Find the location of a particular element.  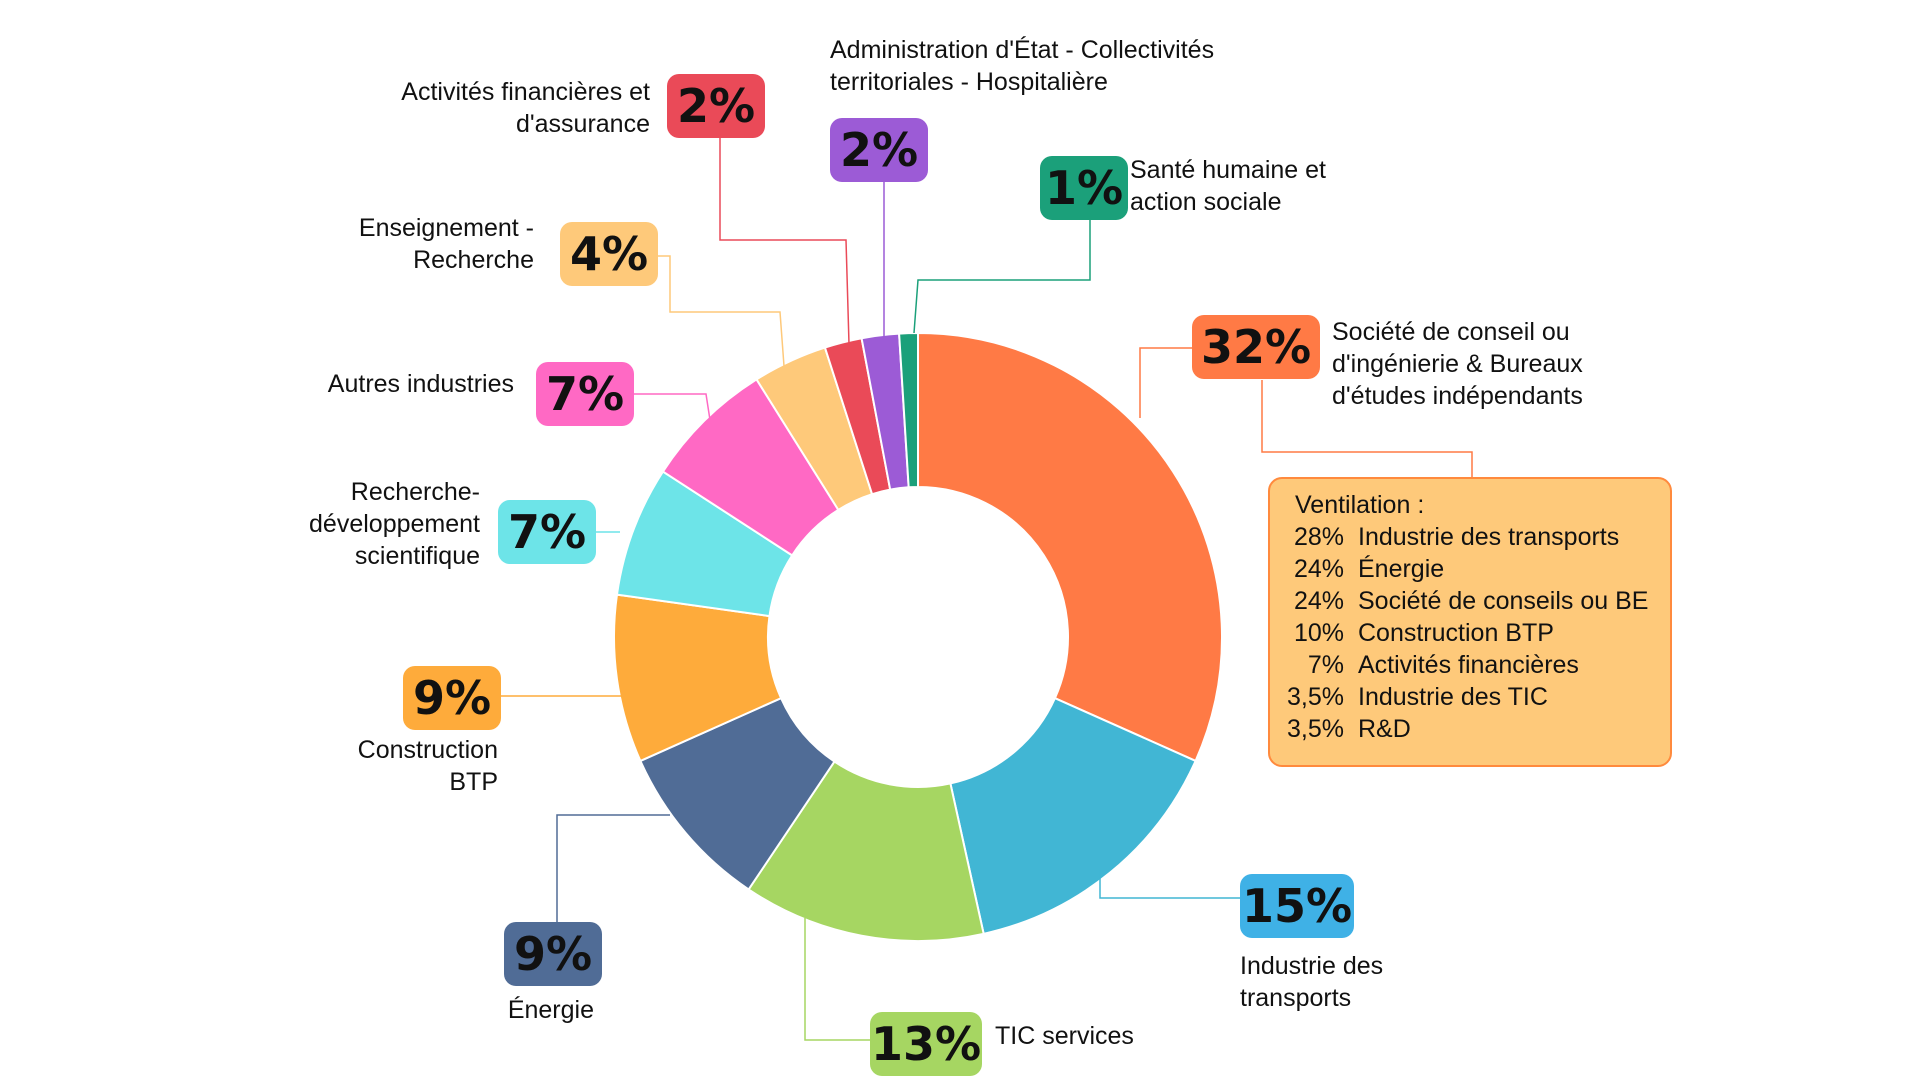

ventilation-row: 3,5% R&D is located at coordinates (1470, 729).